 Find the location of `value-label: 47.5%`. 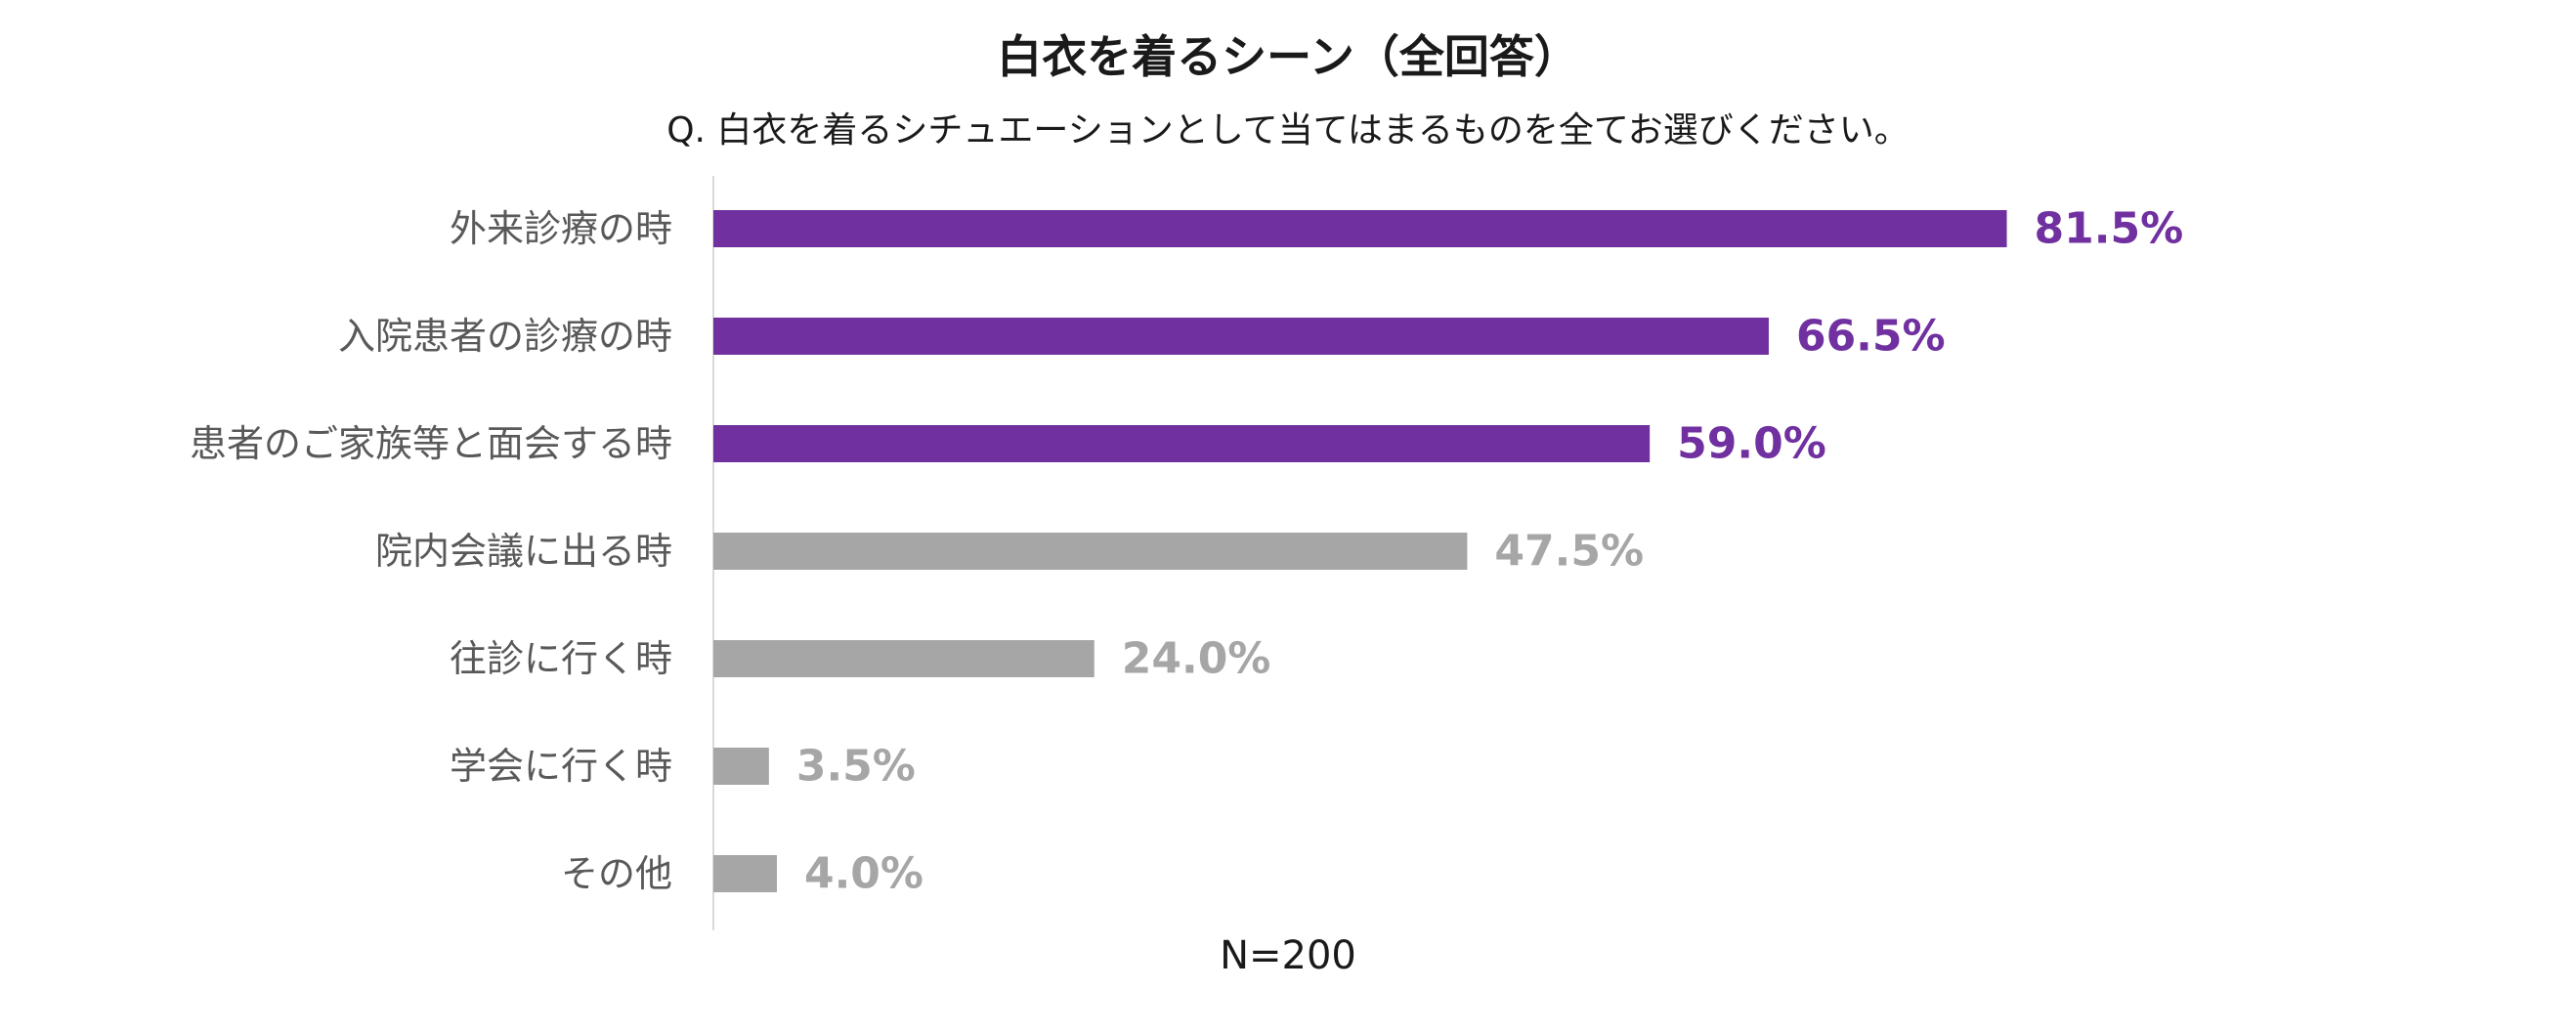

value-label: 47.5% is located at coordinates (1569, 552).